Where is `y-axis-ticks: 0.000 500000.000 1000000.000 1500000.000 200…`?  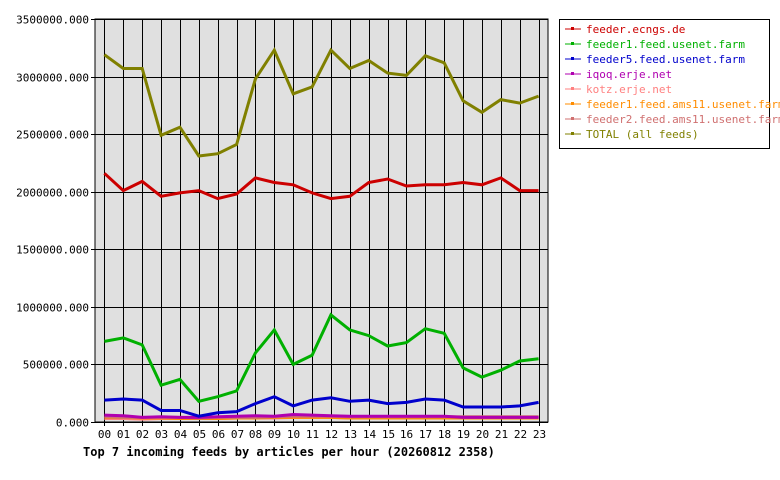 y-axis-ticks: 0.000 500000.000 1000000.000 1500000.000 200… is located at coordinates (55, 222).